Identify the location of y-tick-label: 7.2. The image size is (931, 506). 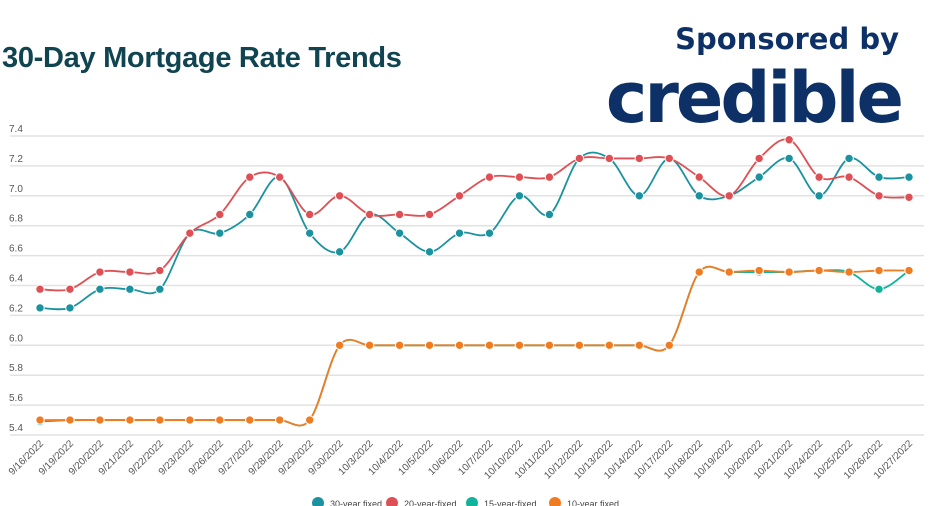
(16, 159).